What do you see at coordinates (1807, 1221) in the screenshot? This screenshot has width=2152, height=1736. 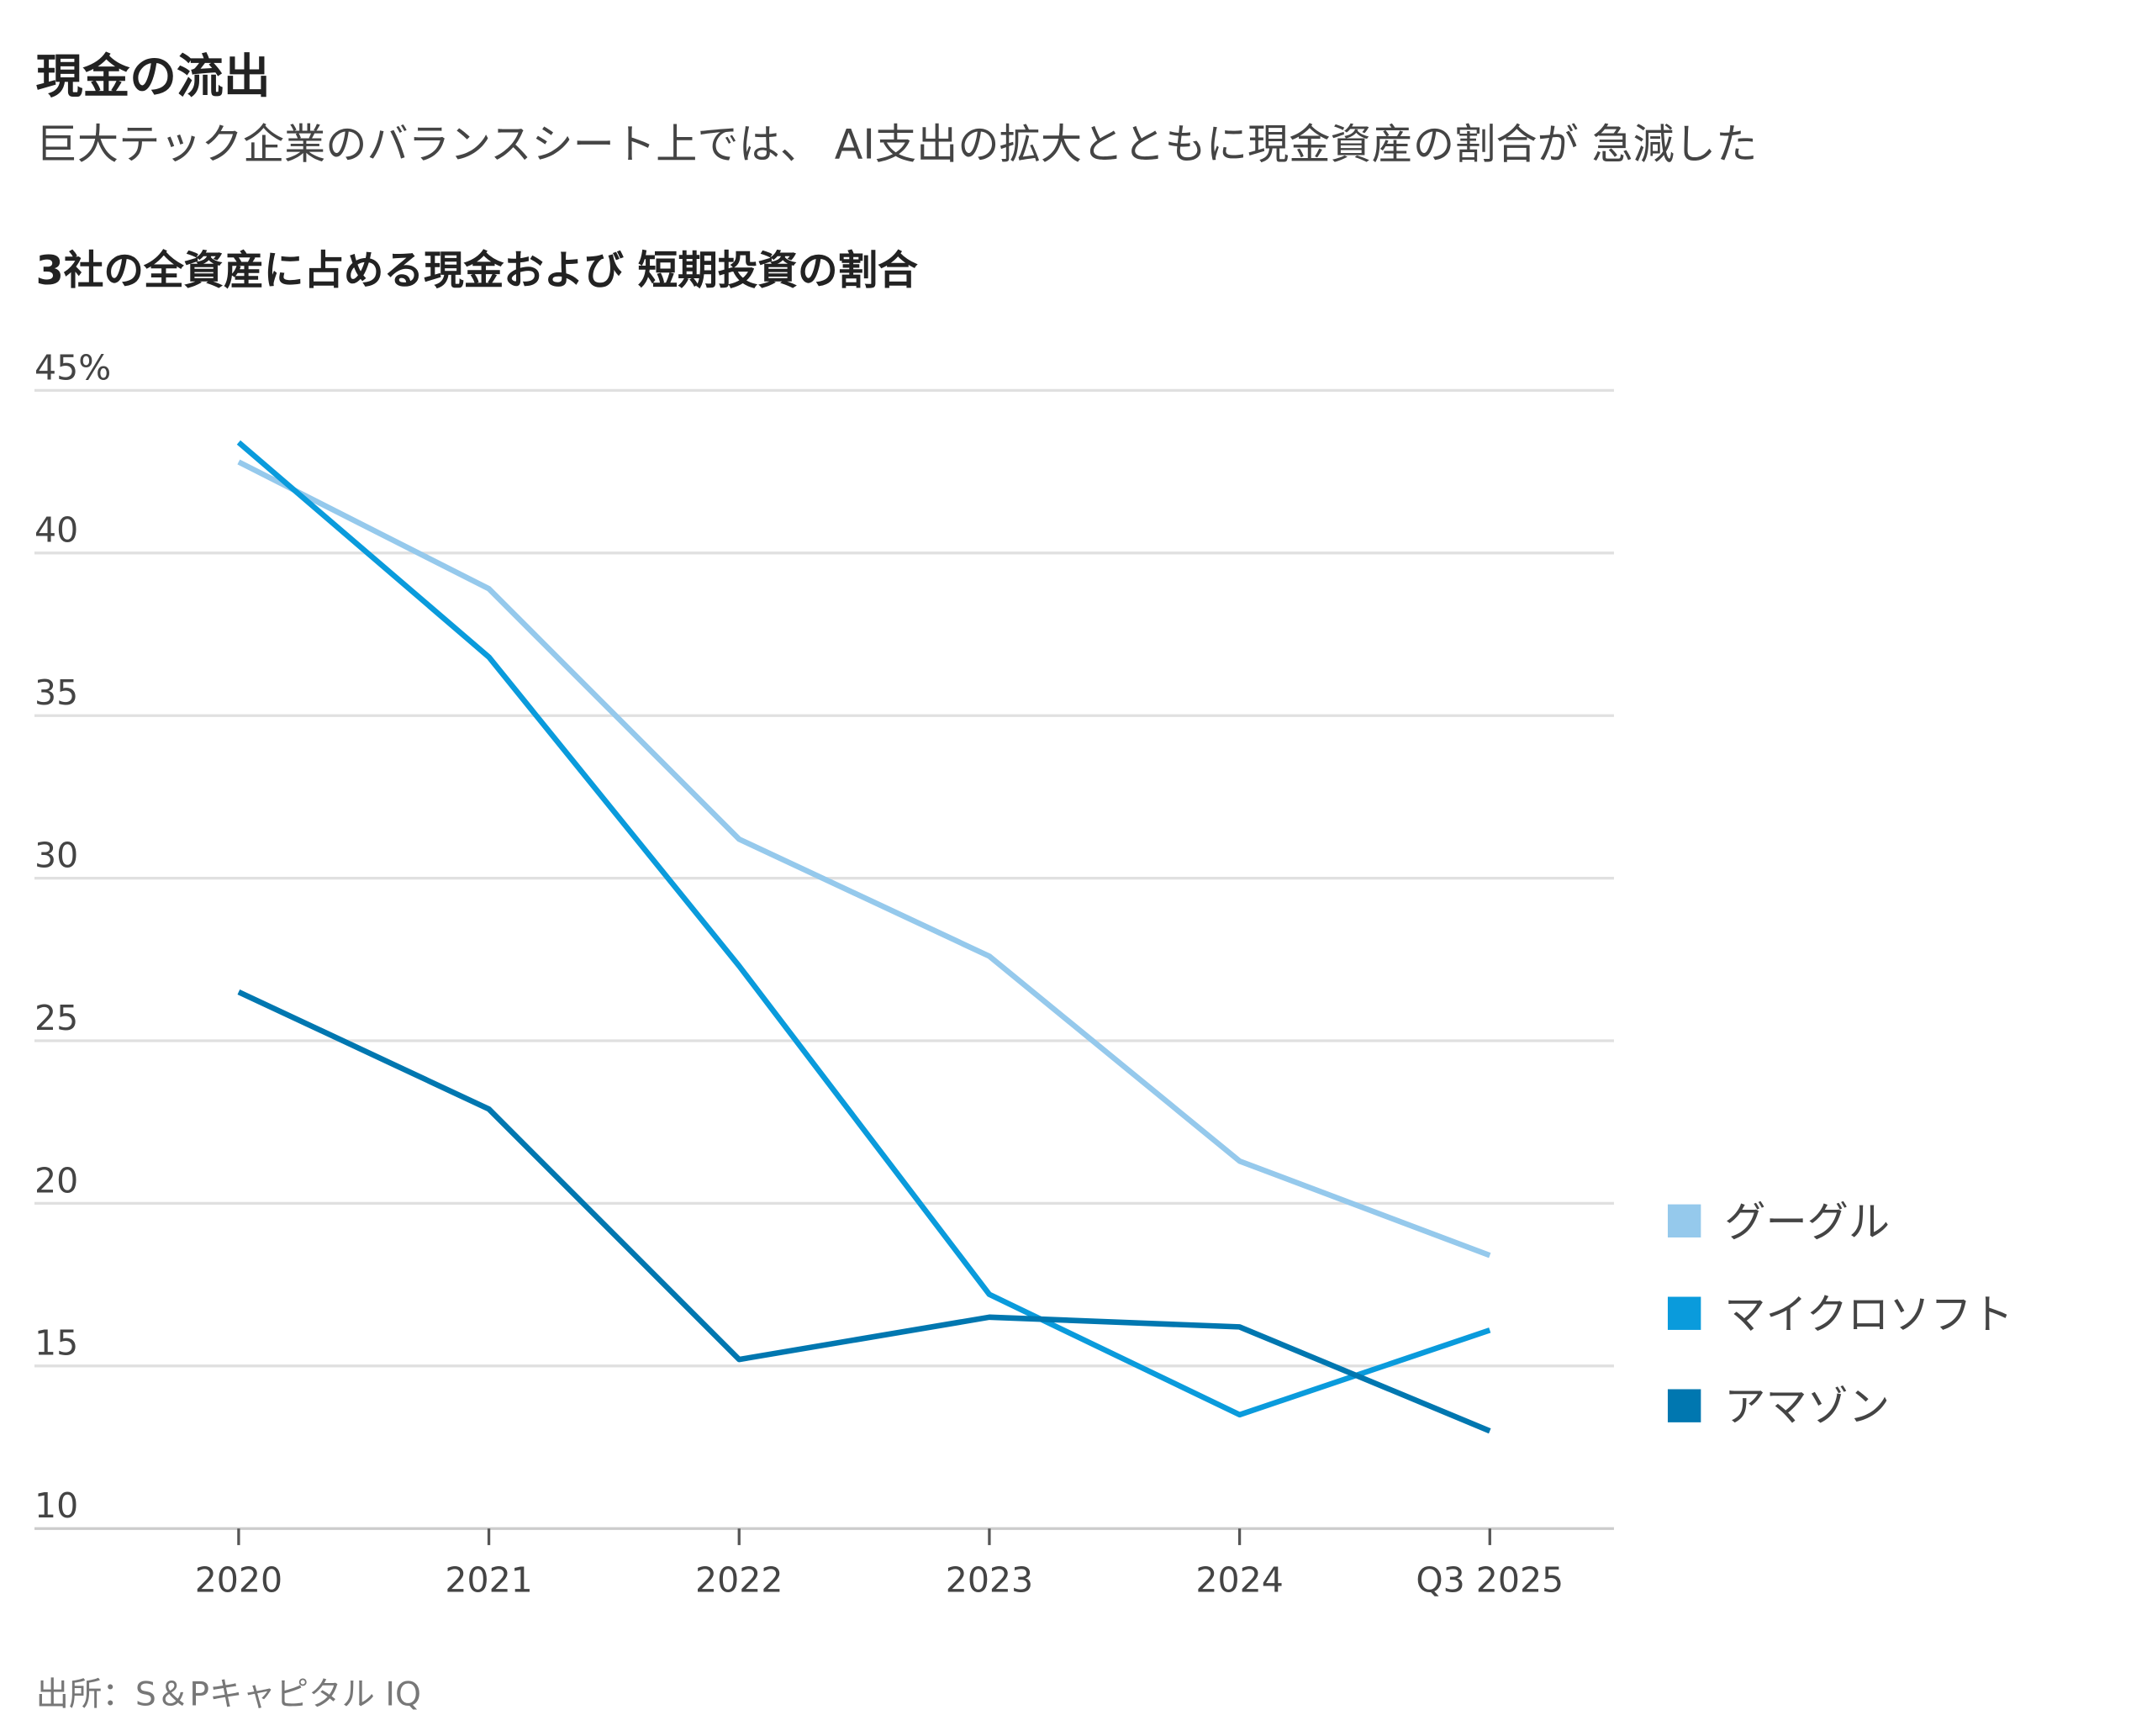 I see `legend-label: グーグル` at bounding box center [1807, 1221].